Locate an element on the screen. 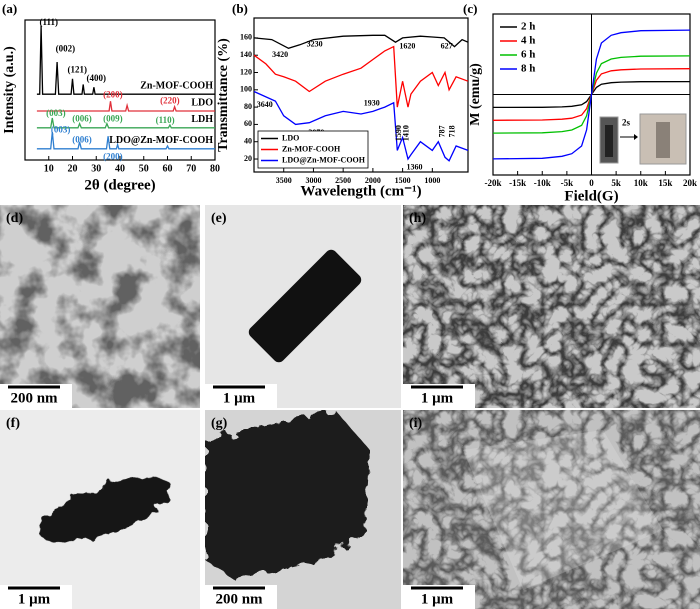  x-tick-label: 50 is located at coordinates (144, 168).